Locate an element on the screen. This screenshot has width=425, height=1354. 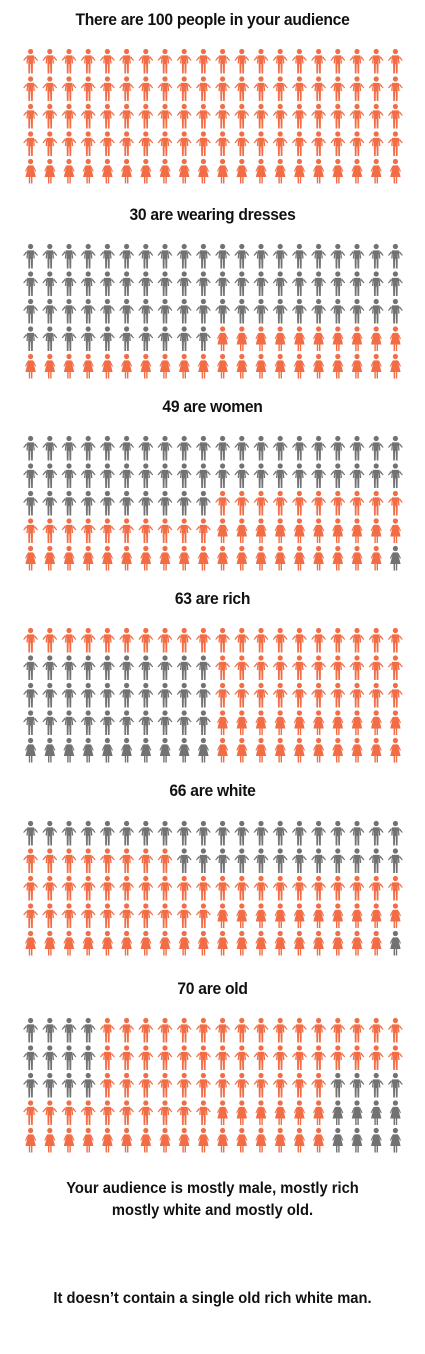
panel-title-audience: There are 100 people in your audience is located at coordinates (212, 19).